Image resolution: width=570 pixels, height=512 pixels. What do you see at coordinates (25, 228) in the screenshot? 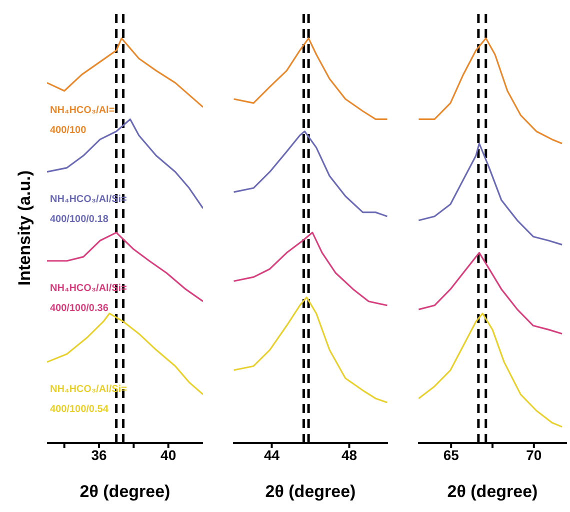
I see `y-axis-title: Intensity (a.u.)` at bounding box center [25, 228].